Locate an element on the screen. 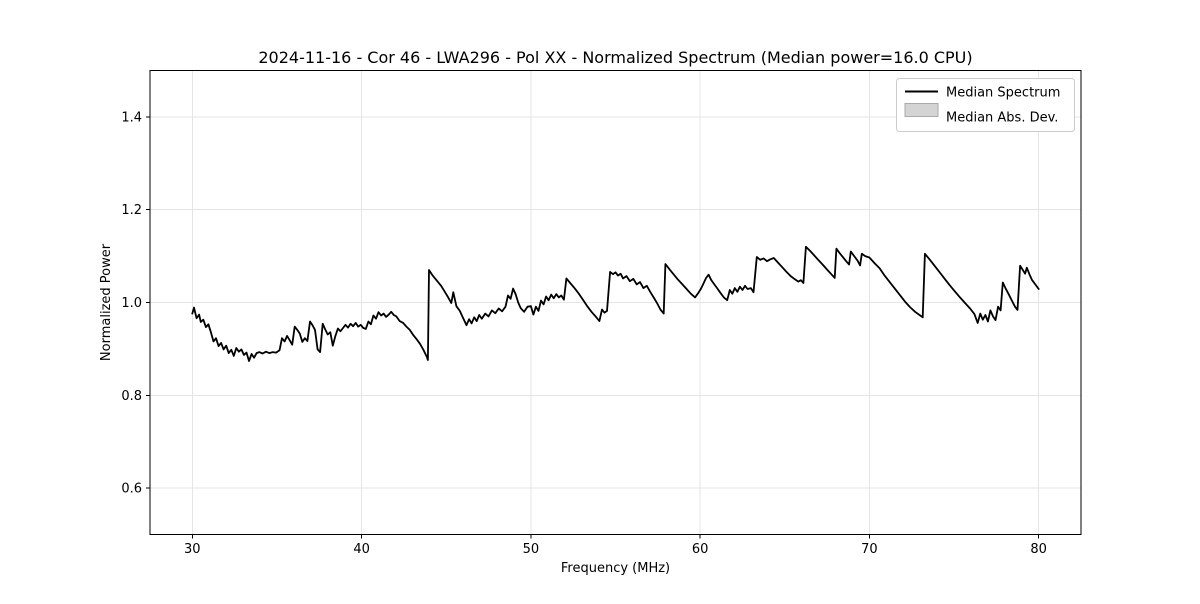 The image size is (1200, 604). legend-patch-sample is located at coordinates (921, 110).